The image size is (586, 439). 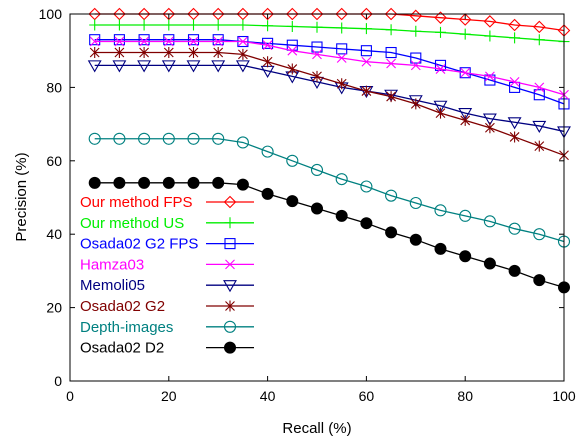 I want to click on y-axis-title: Precision (%), so click(x=21, y=196).